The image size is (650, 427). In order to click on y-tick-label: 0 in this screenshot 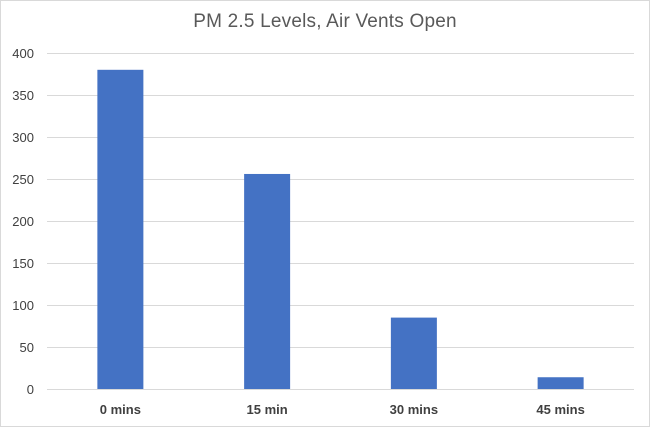, I will do `click(30, 389)`.